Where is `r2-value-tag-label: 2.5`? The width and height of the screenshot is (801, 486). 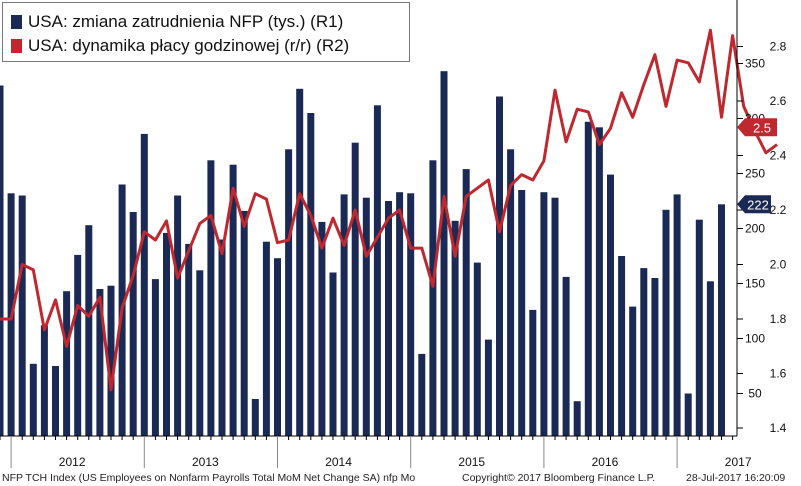 r2-value-tag-label: 2.5 is located at coordinates (762, 127).